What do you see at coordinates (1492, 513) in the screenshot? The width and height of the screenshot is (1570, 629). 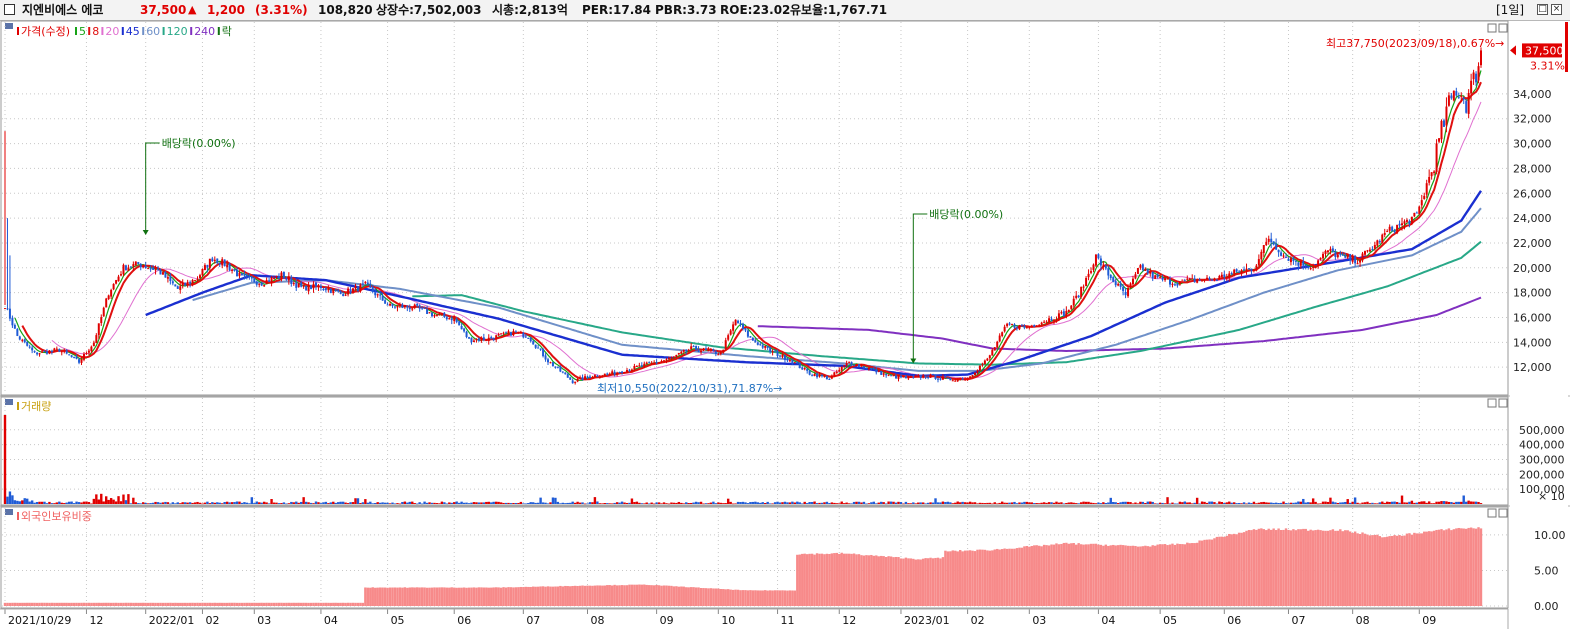 I see `foreign-panel-minimize-icon` at bounding box center [1492, 513].